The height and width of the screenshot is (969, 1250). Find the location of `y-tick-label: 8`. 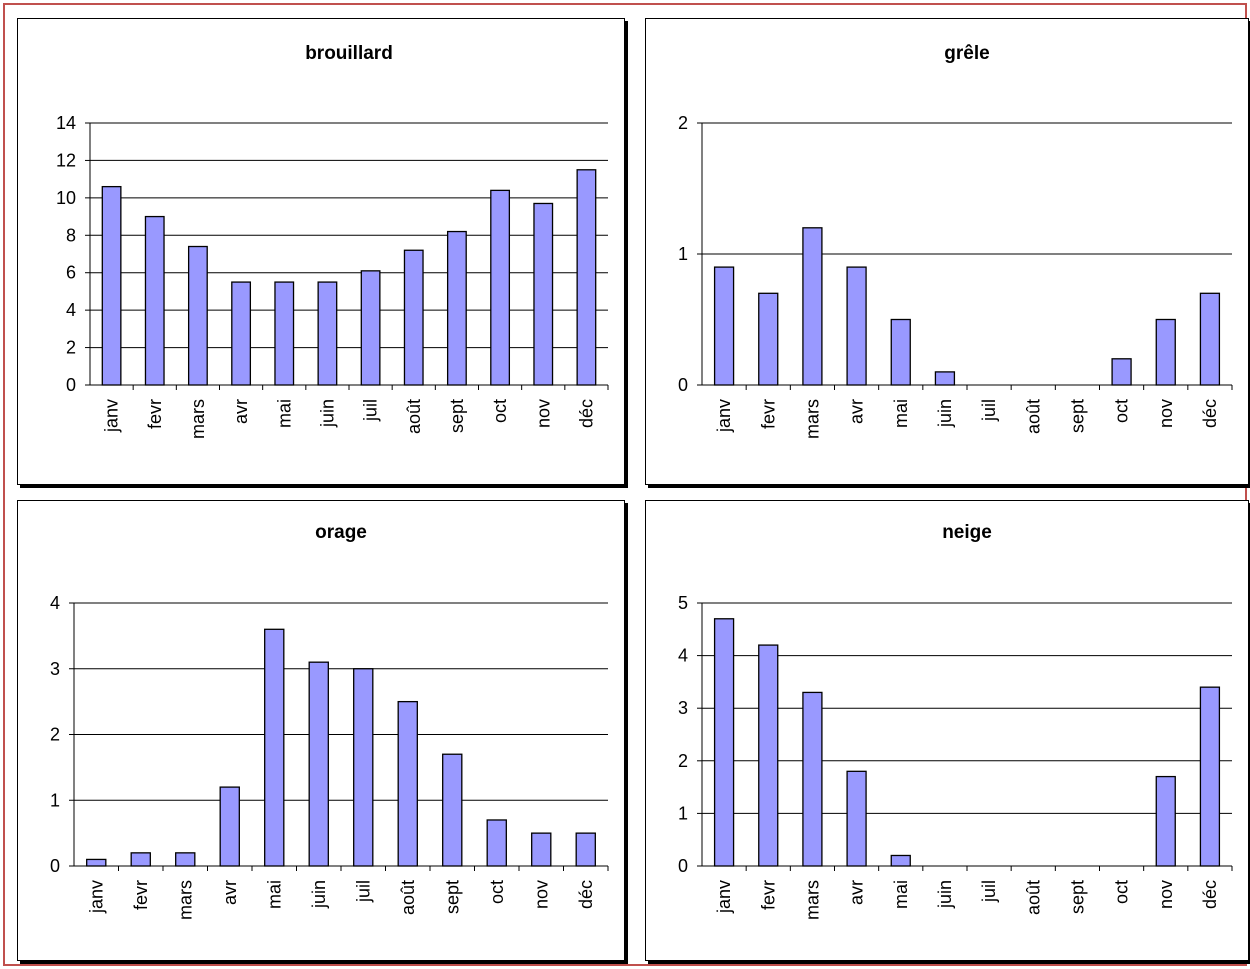

y-tick-label: 8 is located at coordinates (71, 235).